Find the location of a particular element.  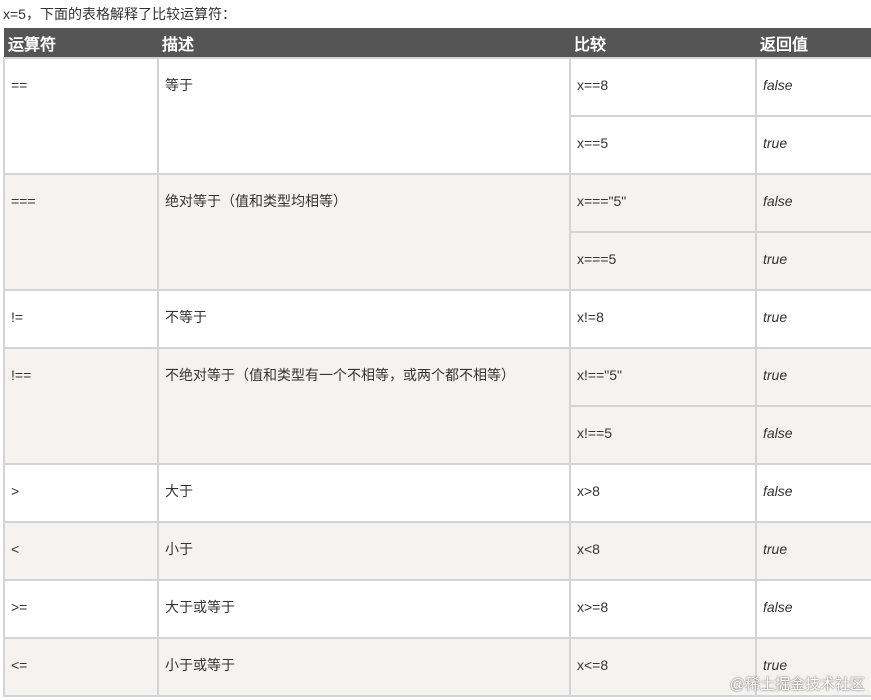

header-return: 返回值 is located at coordinates (813, 43).